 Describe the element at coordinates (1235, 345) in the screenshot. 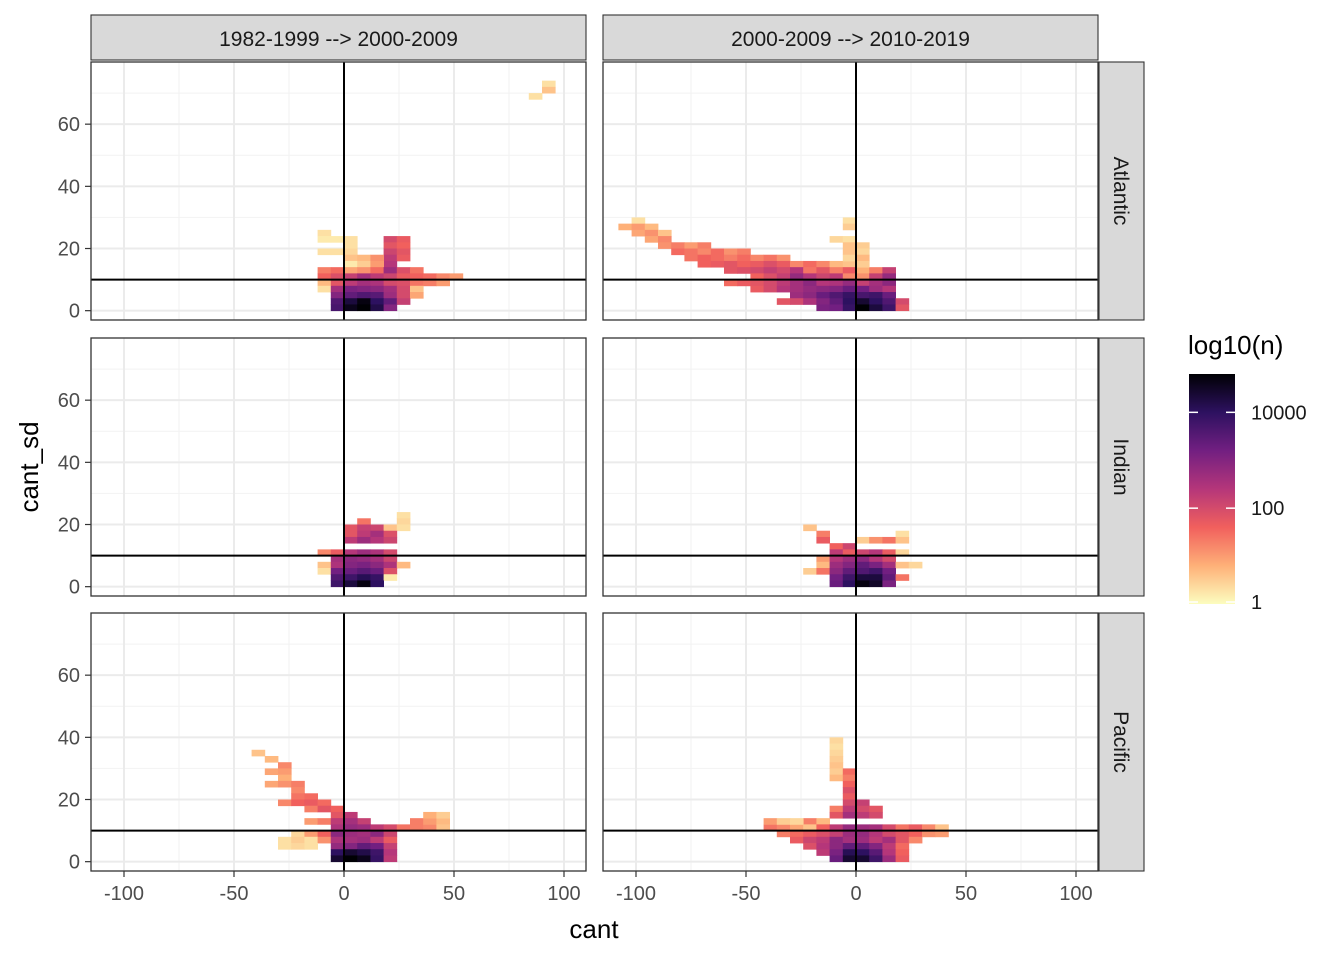

I see `legend-title: log10(n)` at that location.